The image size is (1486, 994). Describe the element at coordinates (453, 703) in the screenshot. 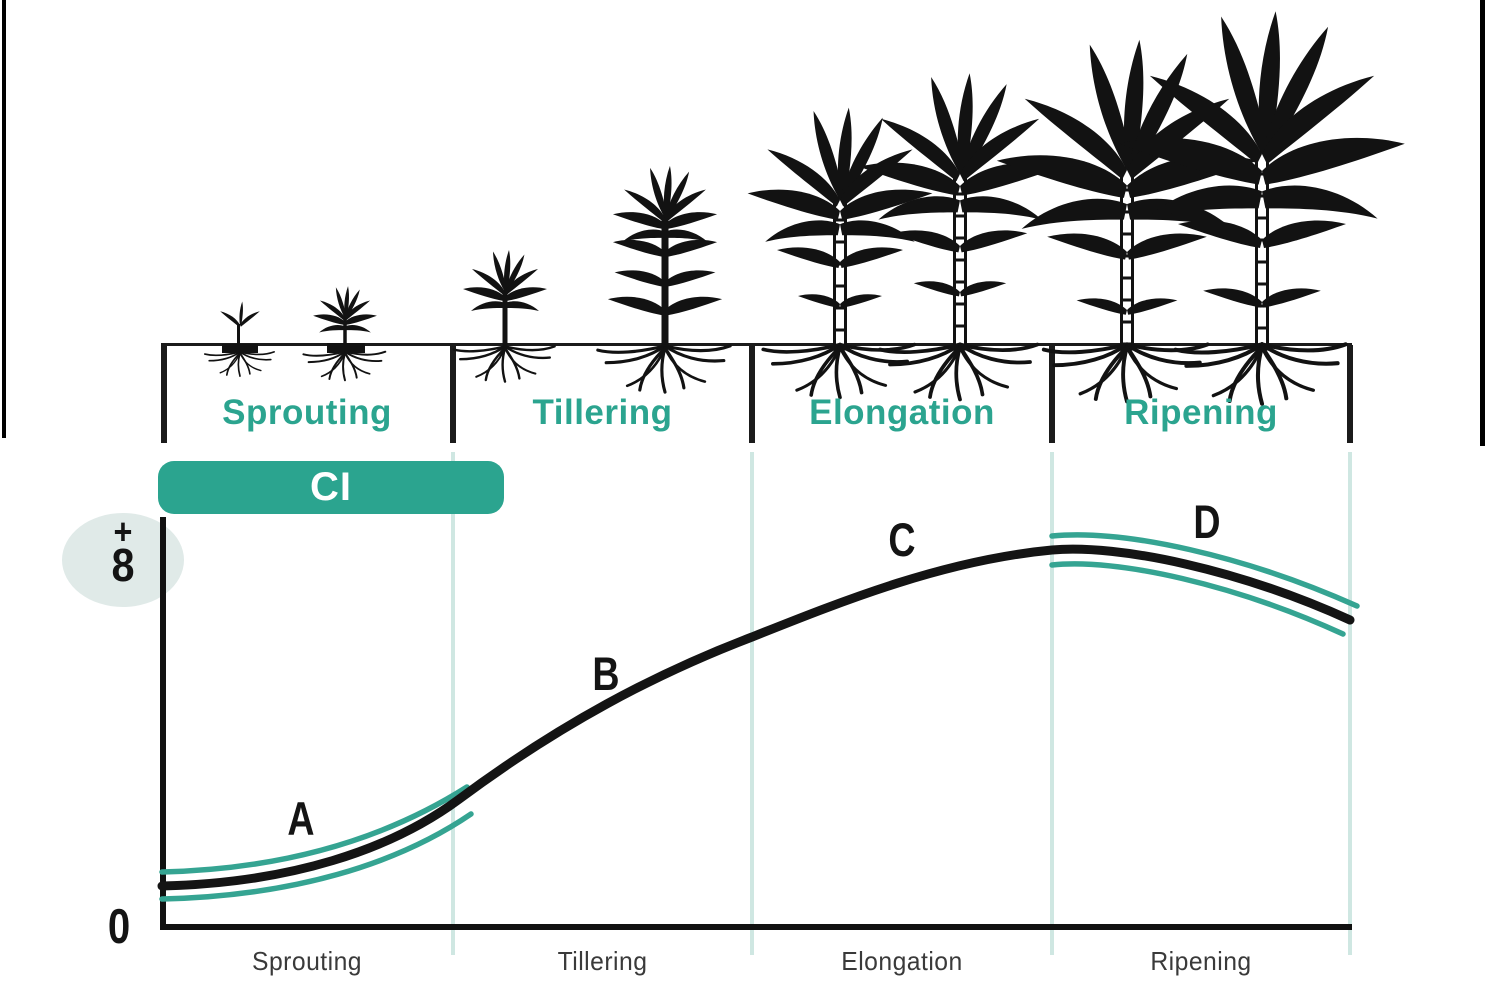

I see `gridline-sprouting-tillering` at that location.